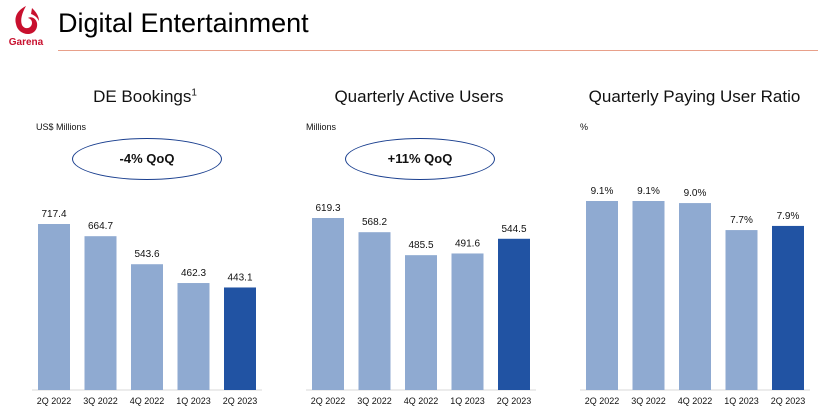 The width and height of the screenshot is (823, 411). What do you see at coordinates (194, 93) in the screenshot?
I see `footnote-marker: 1` at bounding box center [194, 93].